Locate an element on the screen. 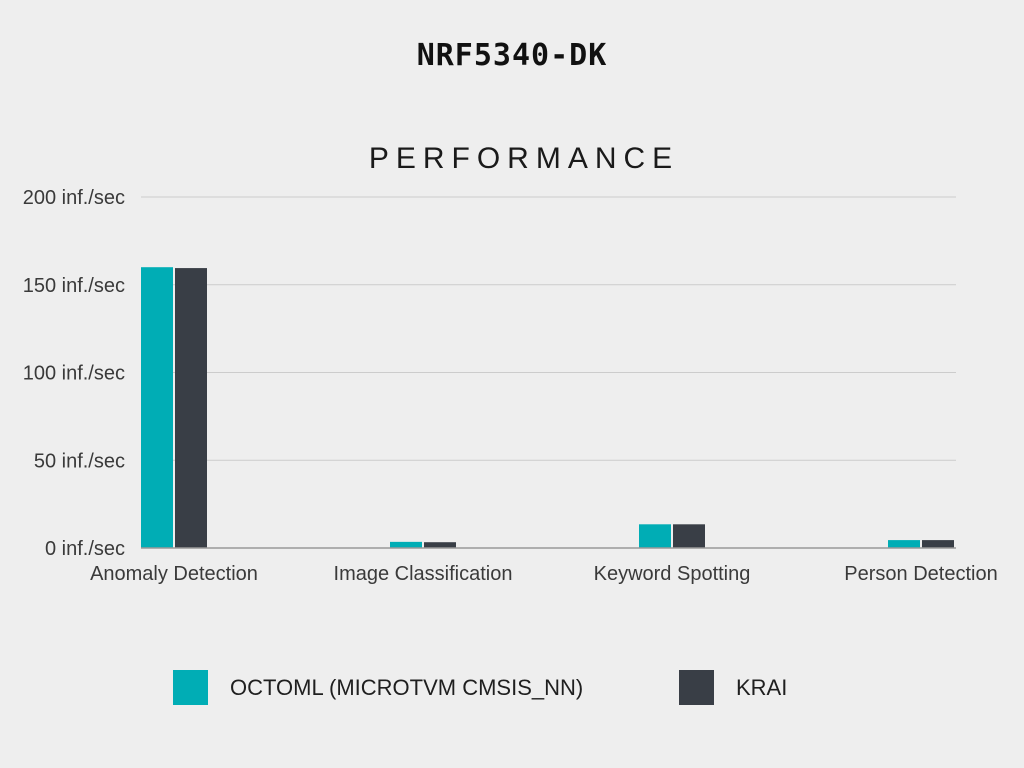 Image resolution: width=1024 pixels, height=768 pixels. x-category-label: Image Classification is located at coordinates (423, 574).